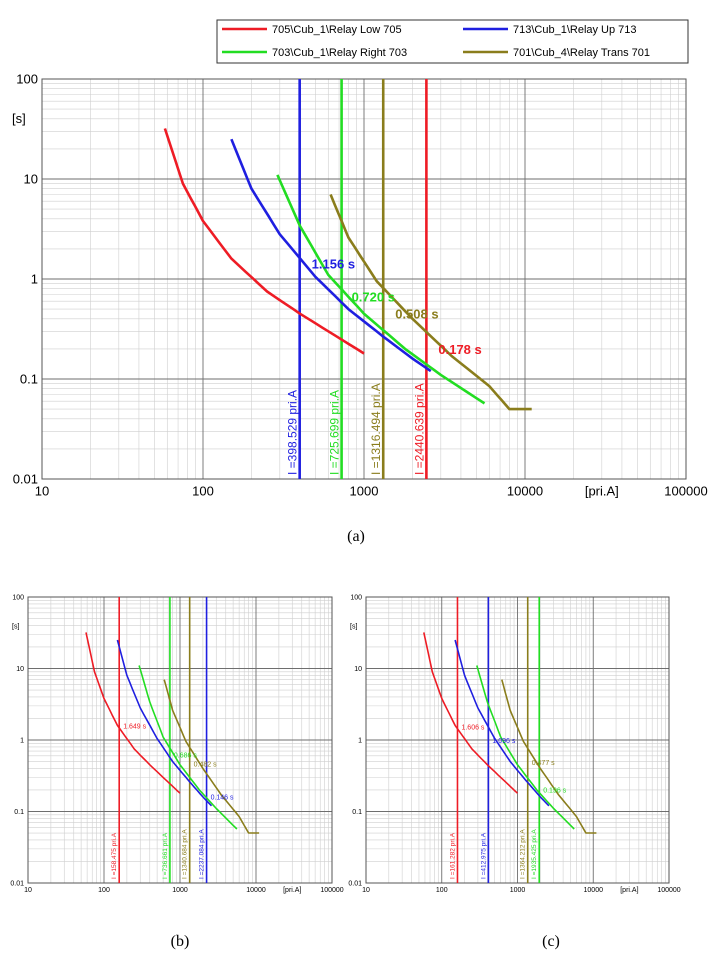 This screenshot has height=964, width=712. Describe the element at coordinates (452, 855) in the screenshot. I see `vline-label: I =161.282 pri.A` at that location.